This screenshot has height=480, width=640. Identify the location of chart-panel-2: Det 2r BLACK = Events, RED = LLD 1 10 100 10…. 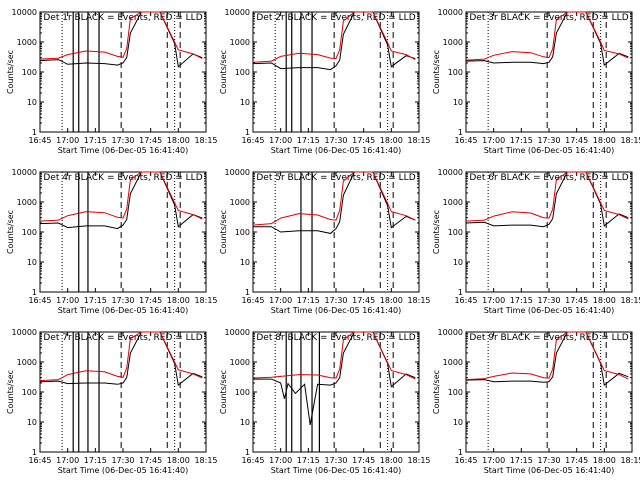
(325, 81).